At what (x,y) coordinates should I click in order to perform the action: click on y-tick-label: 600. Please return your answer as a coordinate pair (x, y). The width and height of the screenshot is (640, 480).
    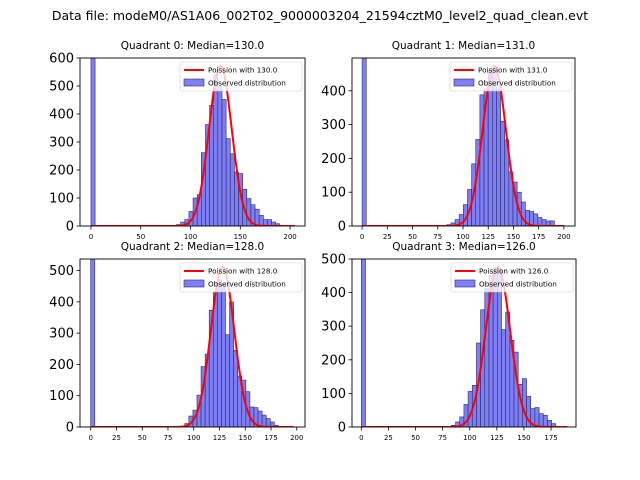
    Looking at the image, I should click on (61, 59).